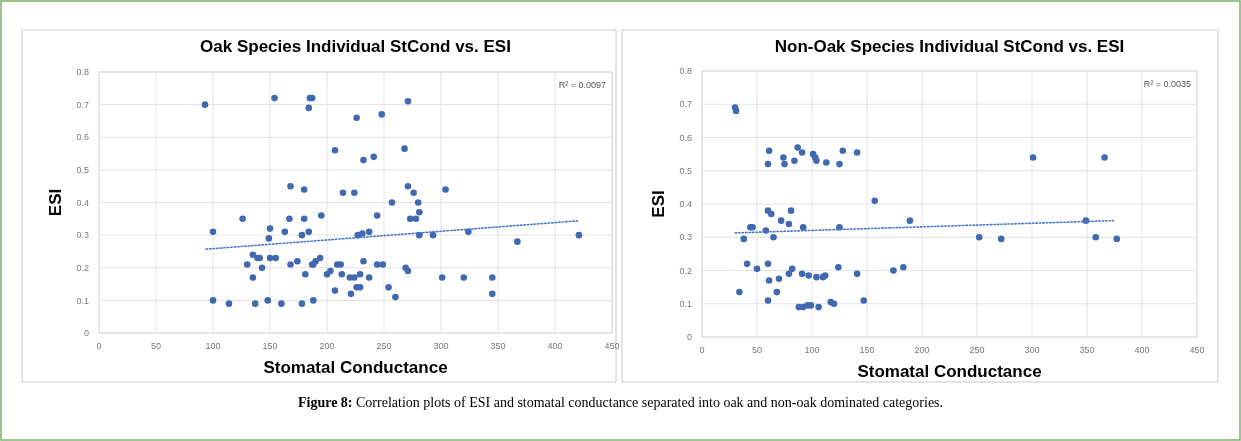  What do you see at coordinates (949, 46) in the screenshot?
I see `chart-title: Non-Oak Species Individual StCond vs. ESI` at bounding box center [949, 46].